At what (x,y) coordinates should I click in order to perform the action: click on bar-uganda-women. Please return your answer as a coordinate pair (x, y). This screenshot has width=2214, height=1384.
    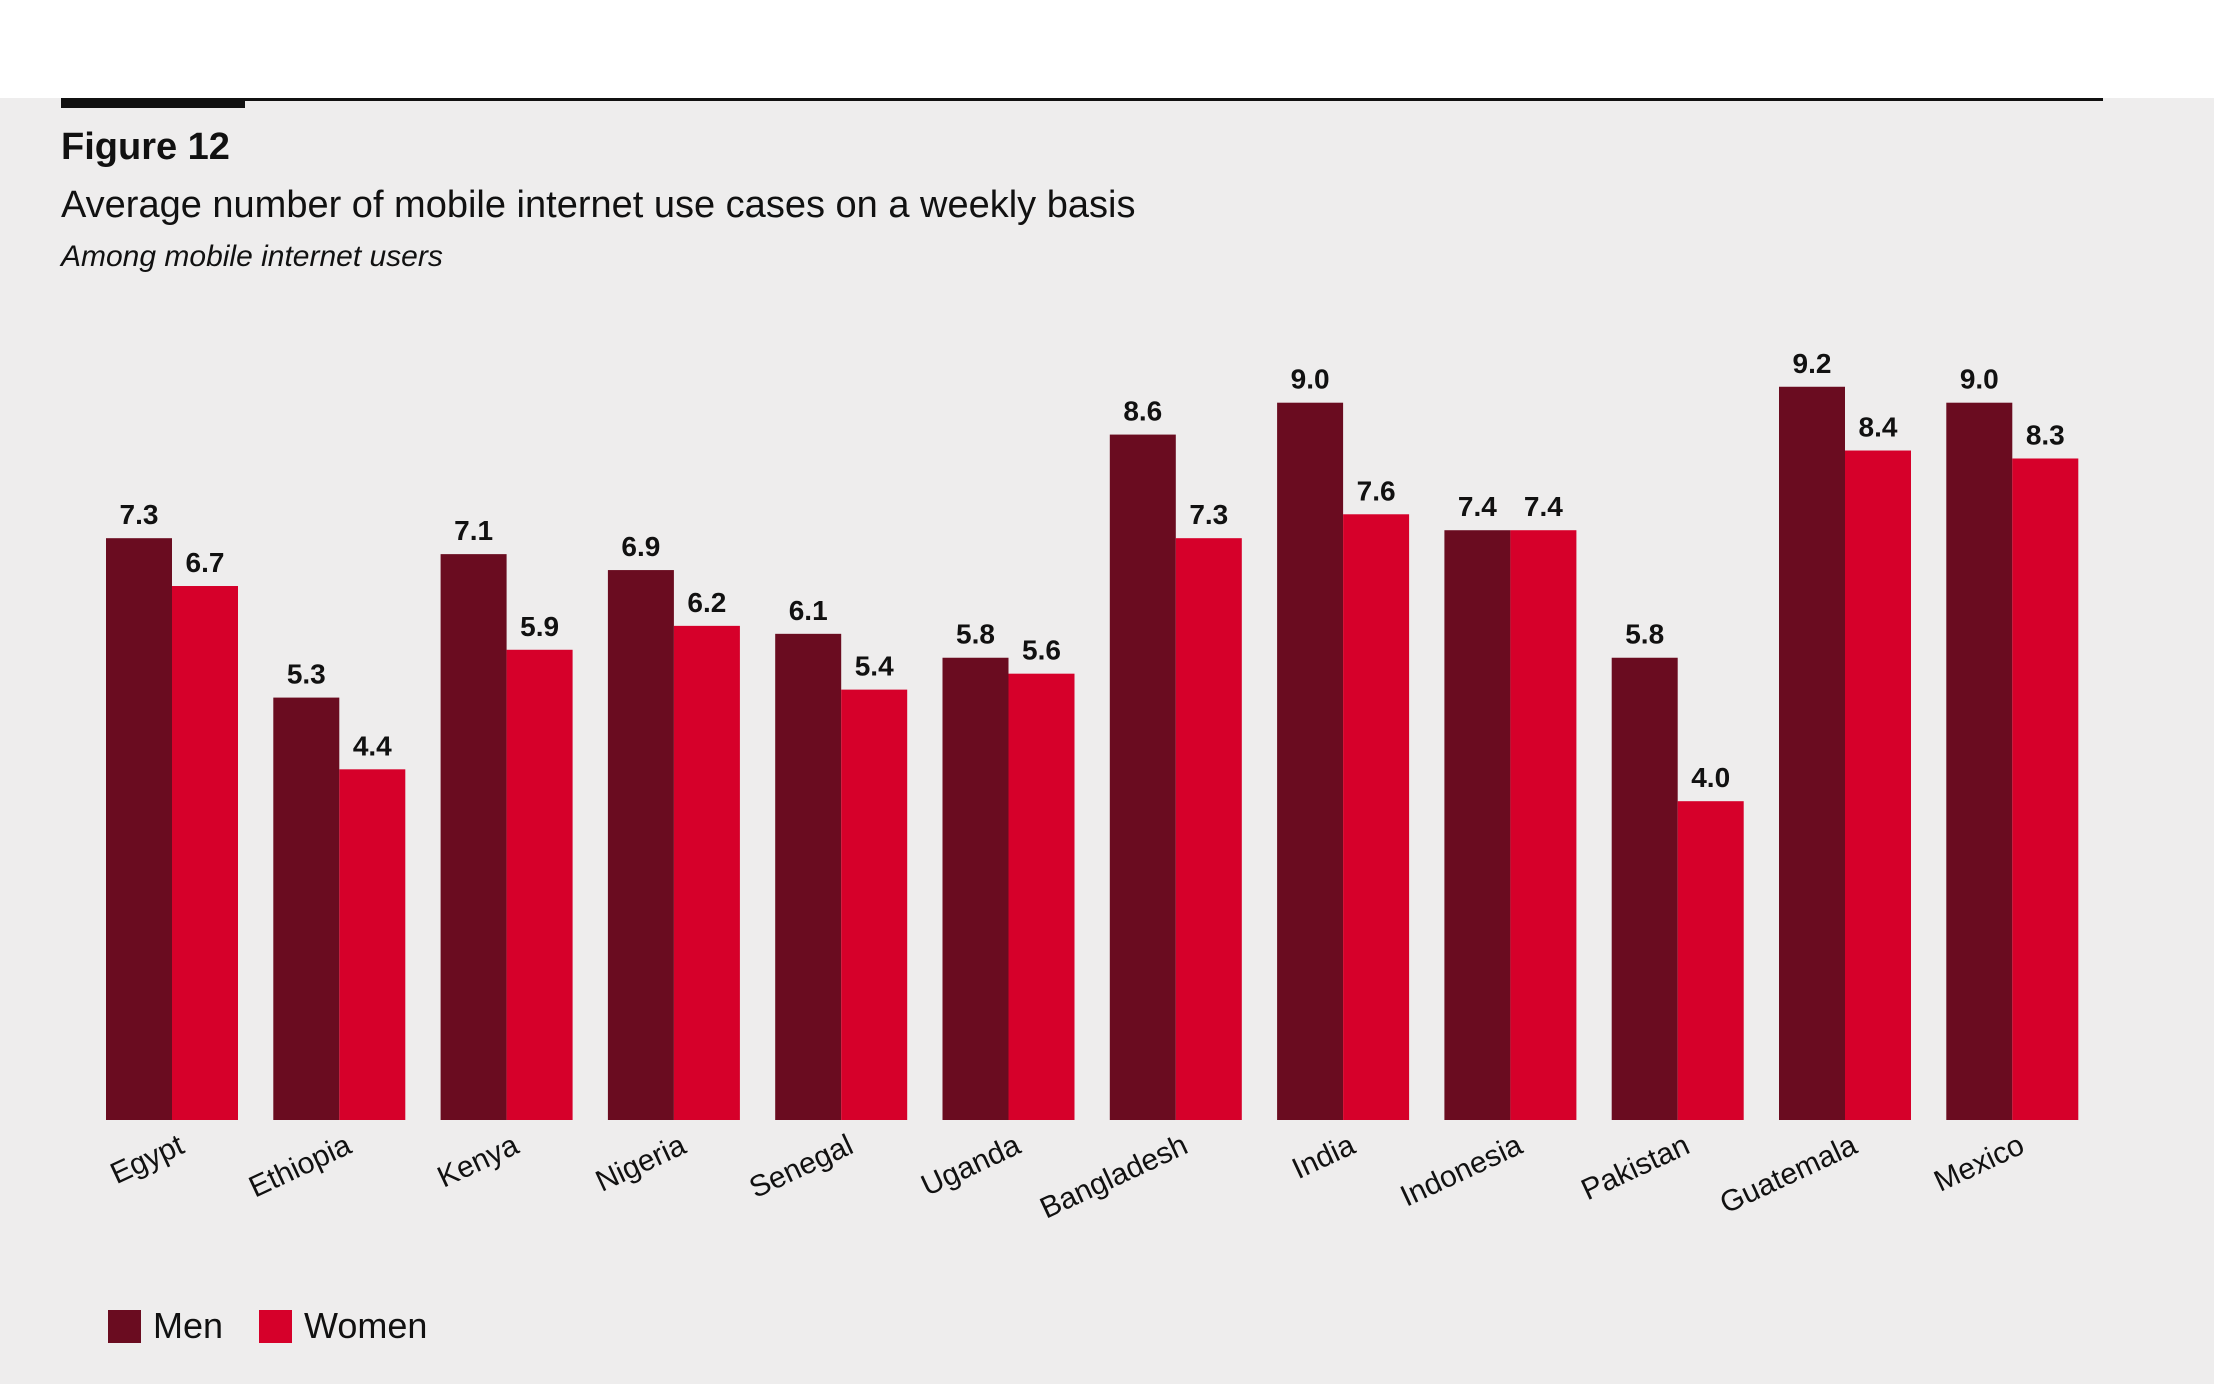
    Looking at the image, I should click on (1041, 896).